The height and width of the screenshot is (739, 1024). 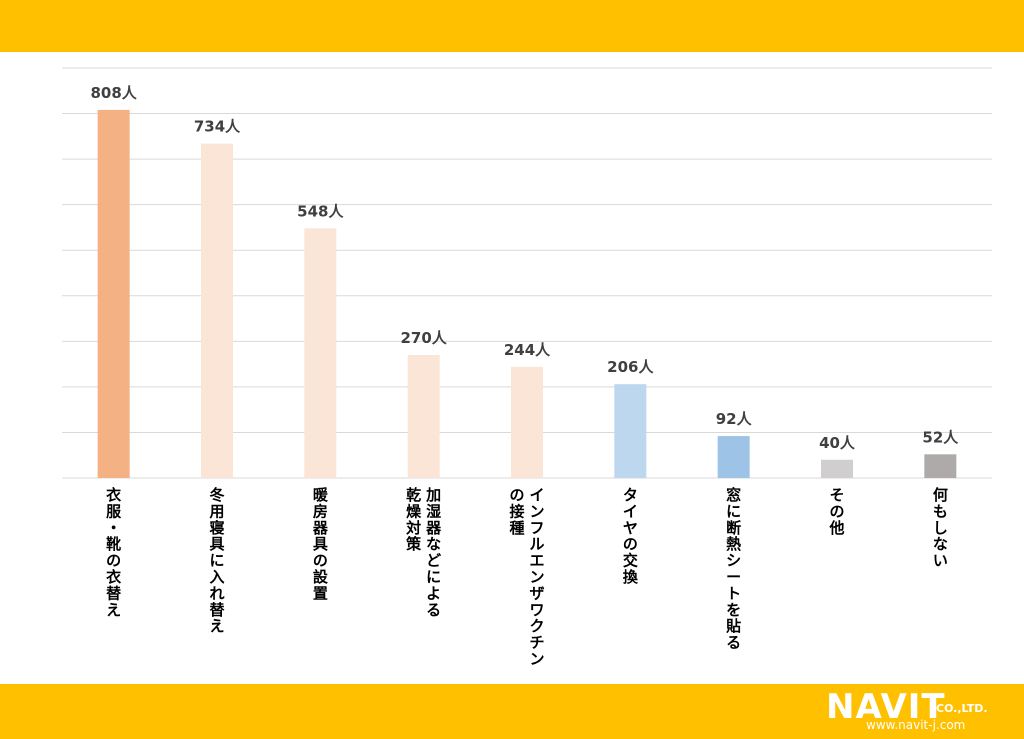 What do you see at coordinates (433, 561) in the screenshot?
I see `category-label-char: ど` at bounding box center [433, 561].